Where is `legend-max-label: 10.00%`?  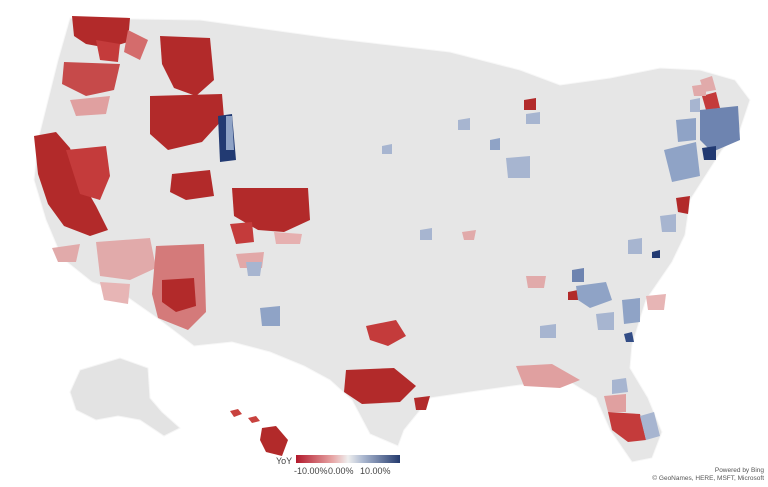
legend-max-label: 10.00% is located at coordinates (375, 471).